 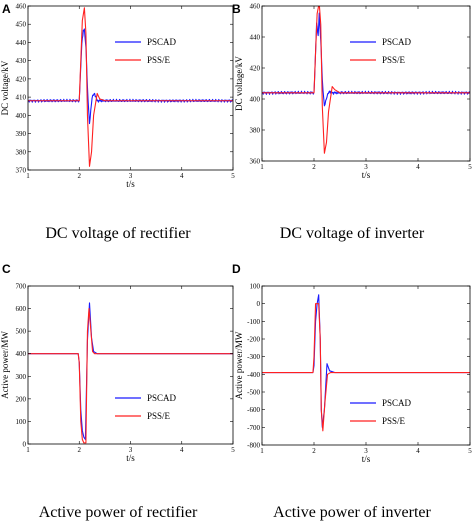 What do you see at coordinates (21, 377) in the screenshot?
I see `y-tick-label: 300` at bounding box center [21, 377].